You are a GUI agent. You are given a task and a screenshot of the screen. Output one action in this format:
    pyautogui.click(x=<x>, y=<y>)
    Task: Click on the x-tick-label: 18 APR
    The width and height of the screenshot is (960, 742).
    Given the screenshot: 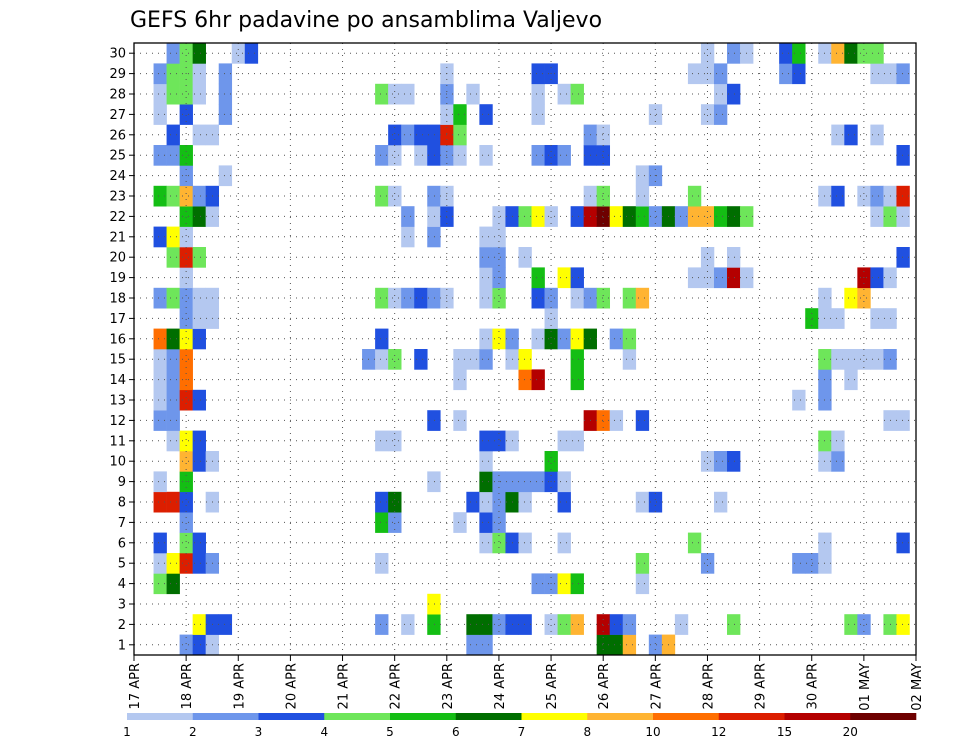 What is the action you would take?
    pyautogui.click(x=187, y=686)
    